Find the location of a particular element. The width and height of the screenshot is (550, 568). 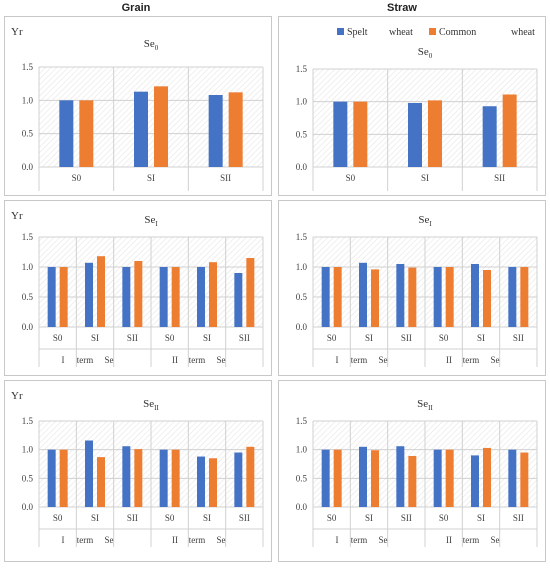

chart-title-sub: II is located at coordinates (156, 408).